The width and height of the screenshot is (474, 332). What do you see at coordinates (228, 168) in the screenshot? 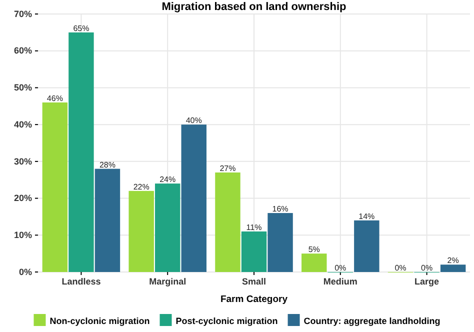
I see `data-label: 27%` at bounding box center [228, 168].